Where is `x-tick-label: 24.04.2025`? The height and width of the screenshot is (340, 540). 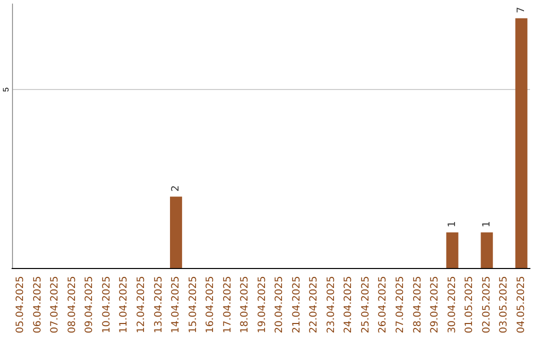 x-tick-label: 24.04.2025 is located at coordinates (348, 305).